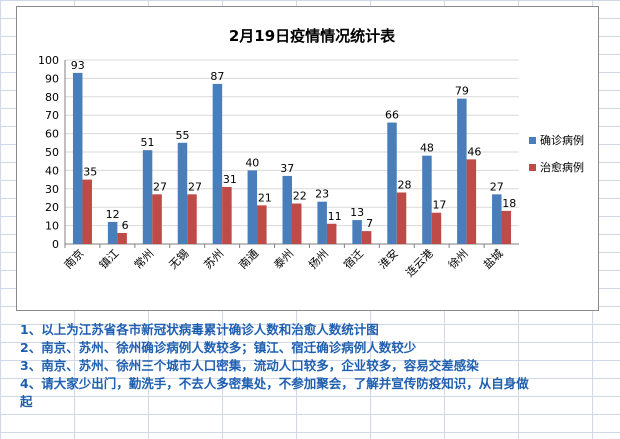 The width and height of the screenshot is (620, 439). I want to click on data-label: 66, so click(392, 115).